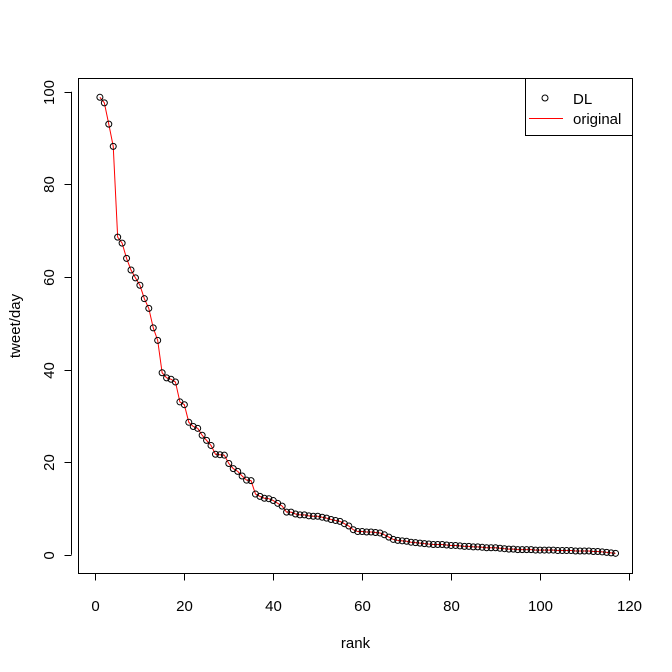 The image size is (672, 672). I want to click on x-tick-label: 80, so click(451, 606).